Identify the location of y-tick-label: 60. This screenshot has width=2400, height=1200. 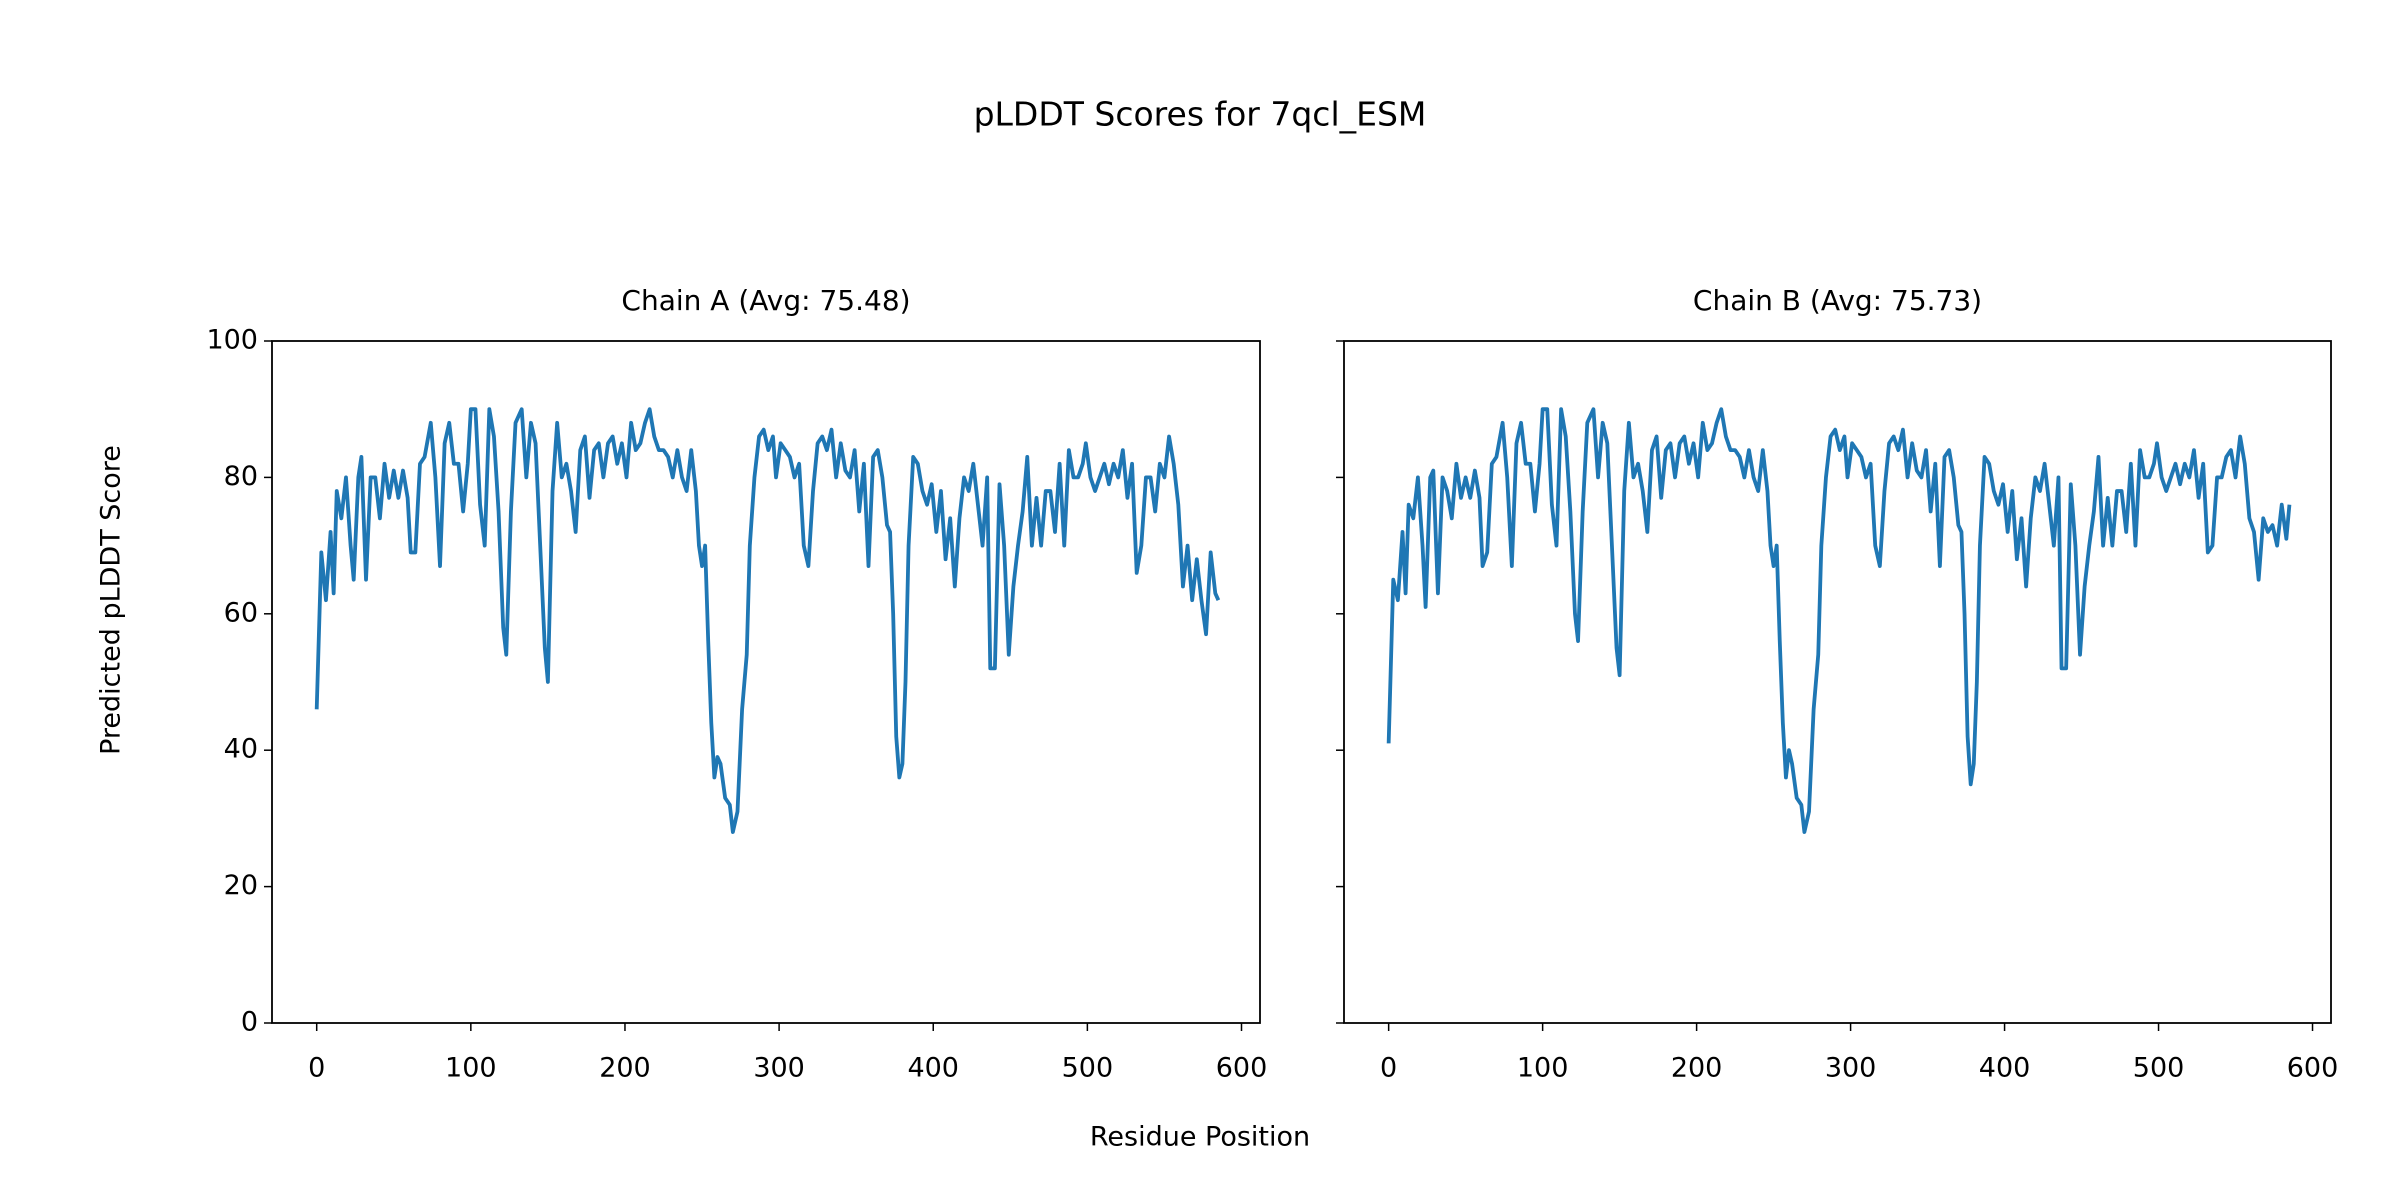
(241, 612).